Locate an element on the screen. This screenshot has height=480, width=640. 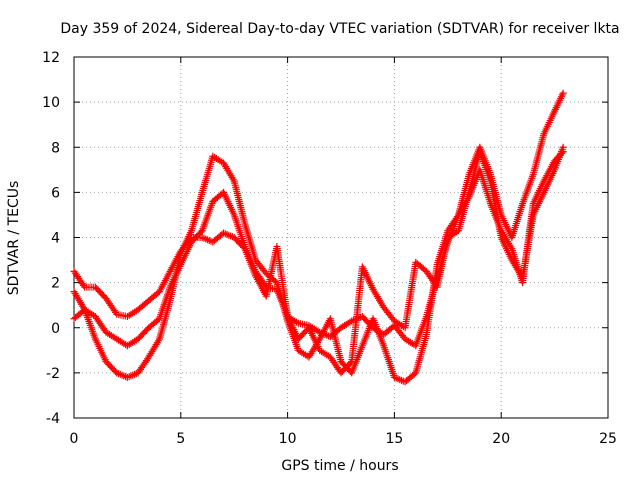
y-tick-label: 2 is located at coordinates (55, 284).